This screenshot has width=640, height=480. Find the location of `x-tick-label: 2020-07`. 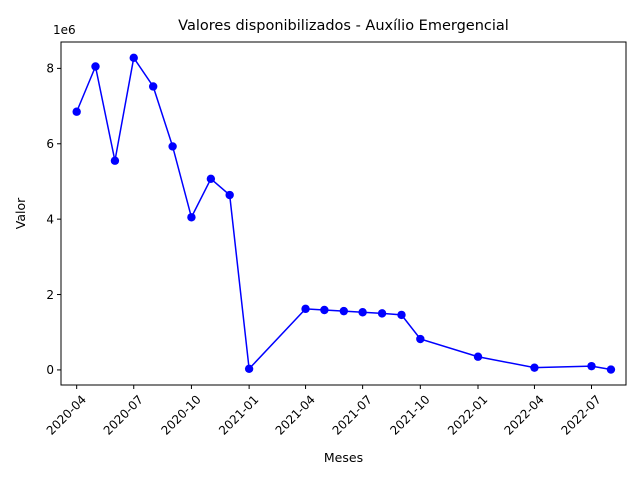

x-tick-label: 2020-07 is located at coordinates (123, 414).